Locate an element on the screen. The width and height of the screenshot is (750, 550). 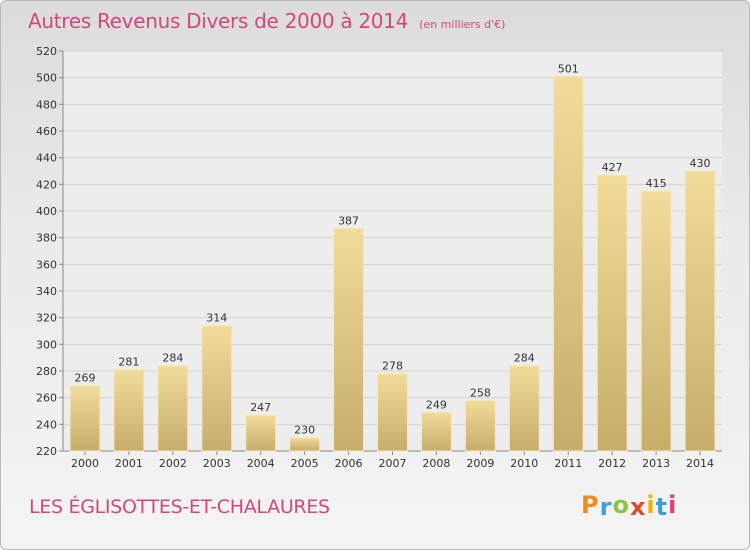
y-tick-label: 260 is located at coordinates (46, 398).